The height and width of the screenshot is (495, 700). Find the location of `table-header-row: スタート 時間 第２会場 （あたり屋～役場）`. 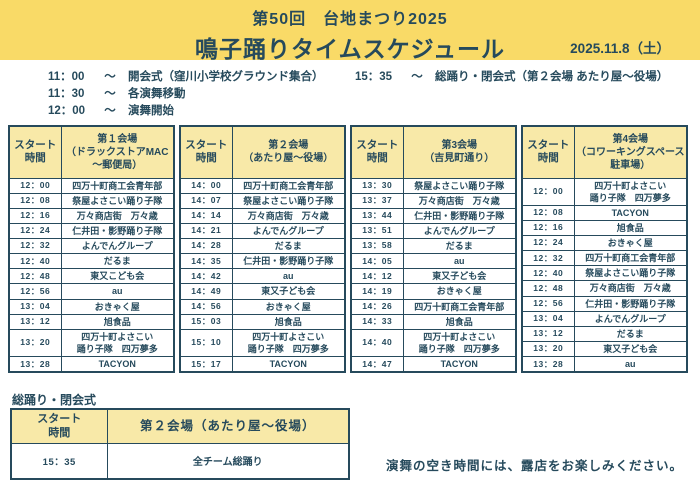

table-header-row: スタート 時間 第２会場 （あたり屋～役場） is located at coordinates (262, 152).